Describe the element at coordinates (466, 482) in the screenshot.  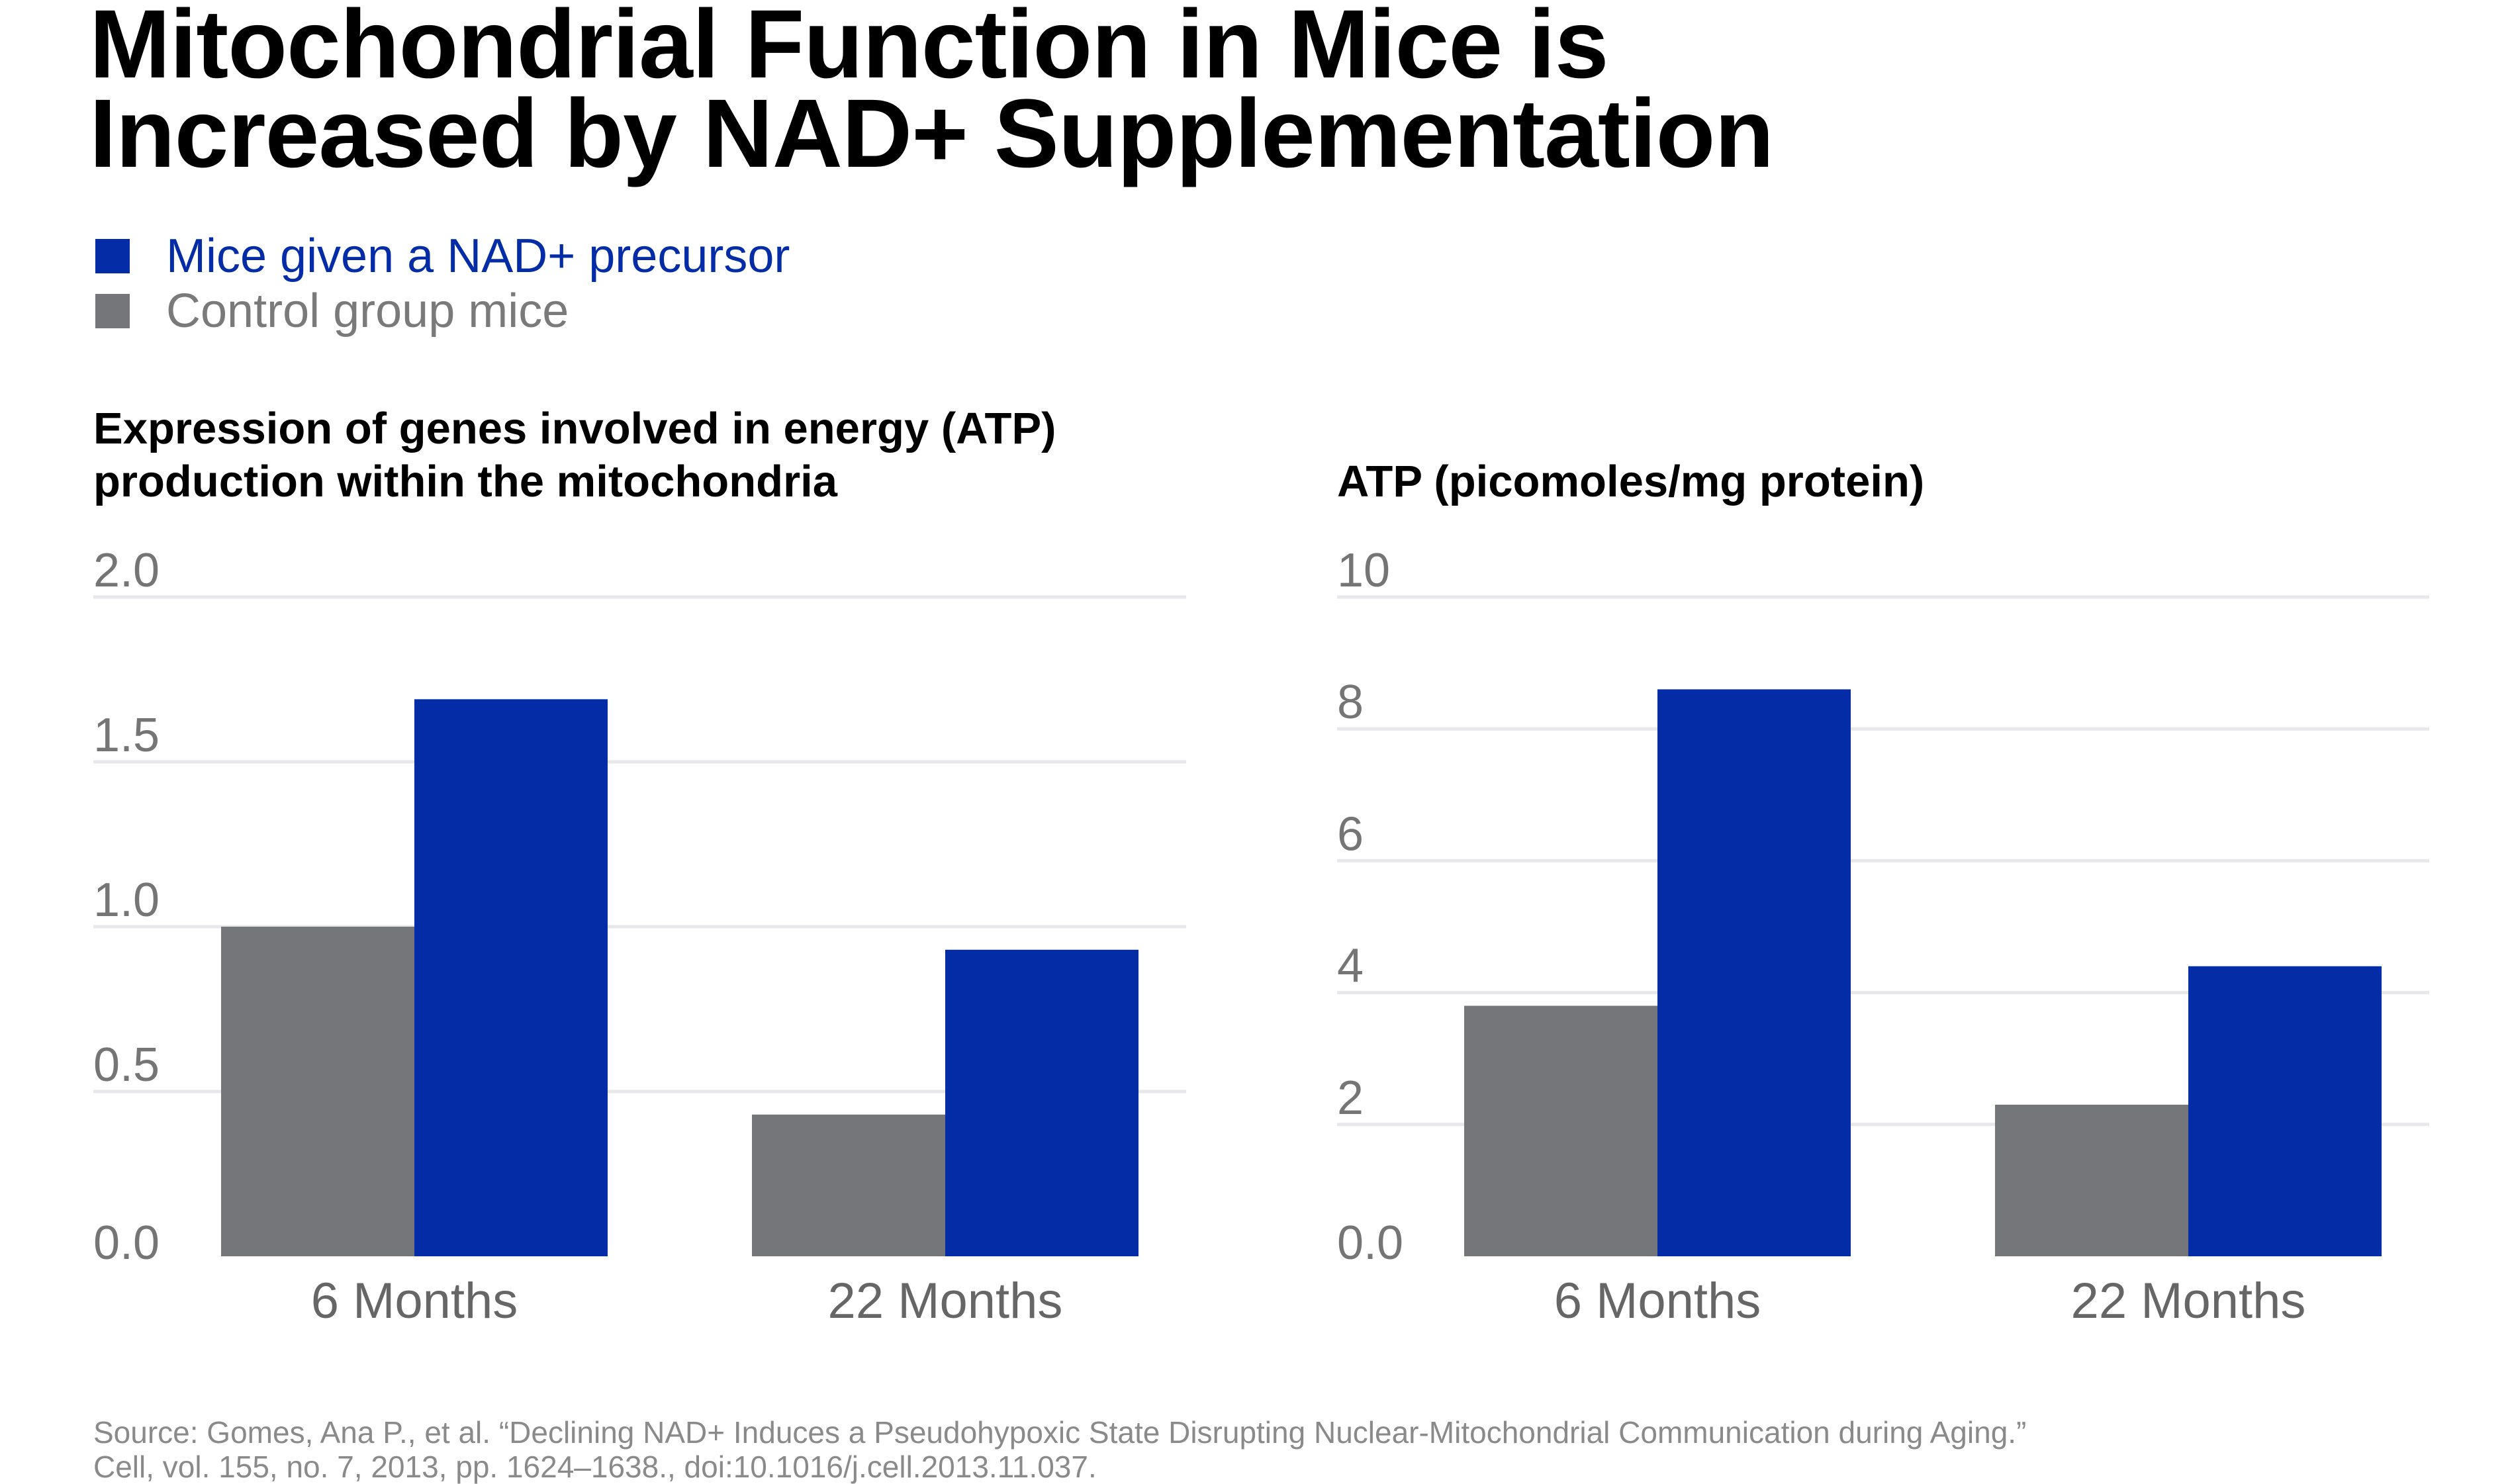
I see `panel-title-gene-expression-line-2: production within the mitochondria` at that location.